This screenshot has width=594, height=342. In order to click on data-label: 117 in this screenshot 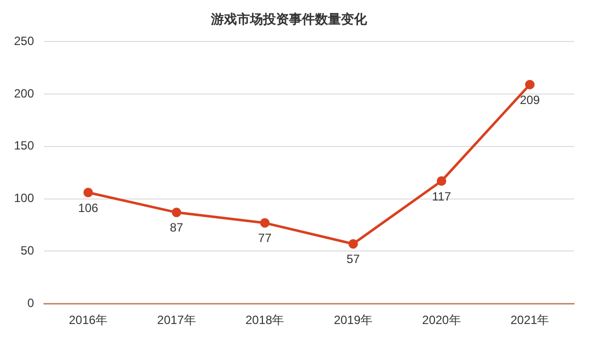, I will do `click(442, 196)`.